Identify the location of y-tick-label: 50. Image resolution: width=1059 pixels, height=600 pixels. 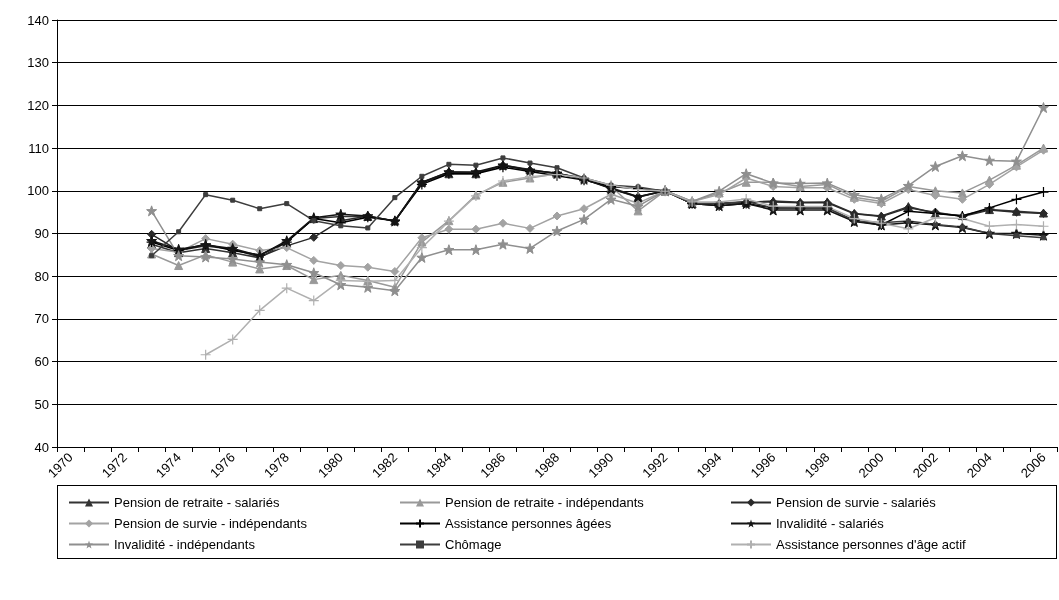
(41, 404).